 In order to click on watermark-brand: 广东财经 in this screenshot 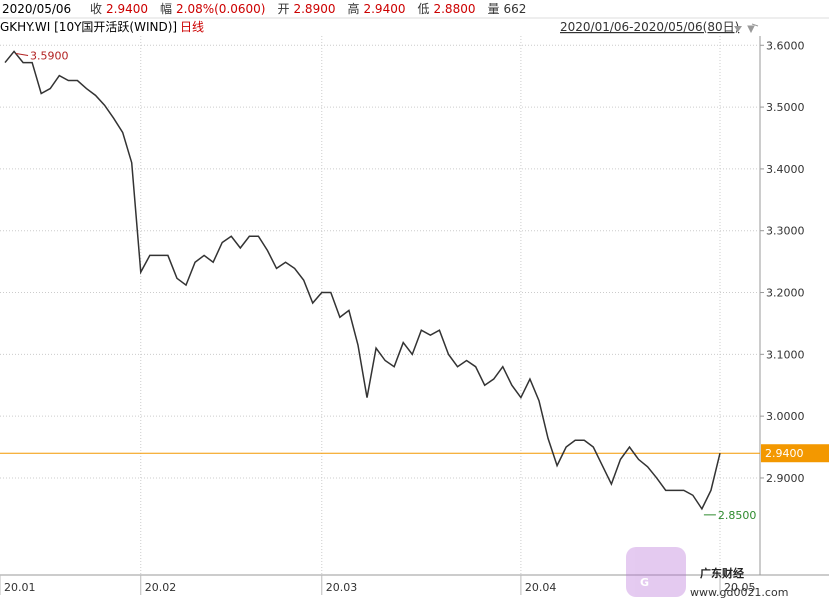, I will do `click(722, 573)`.